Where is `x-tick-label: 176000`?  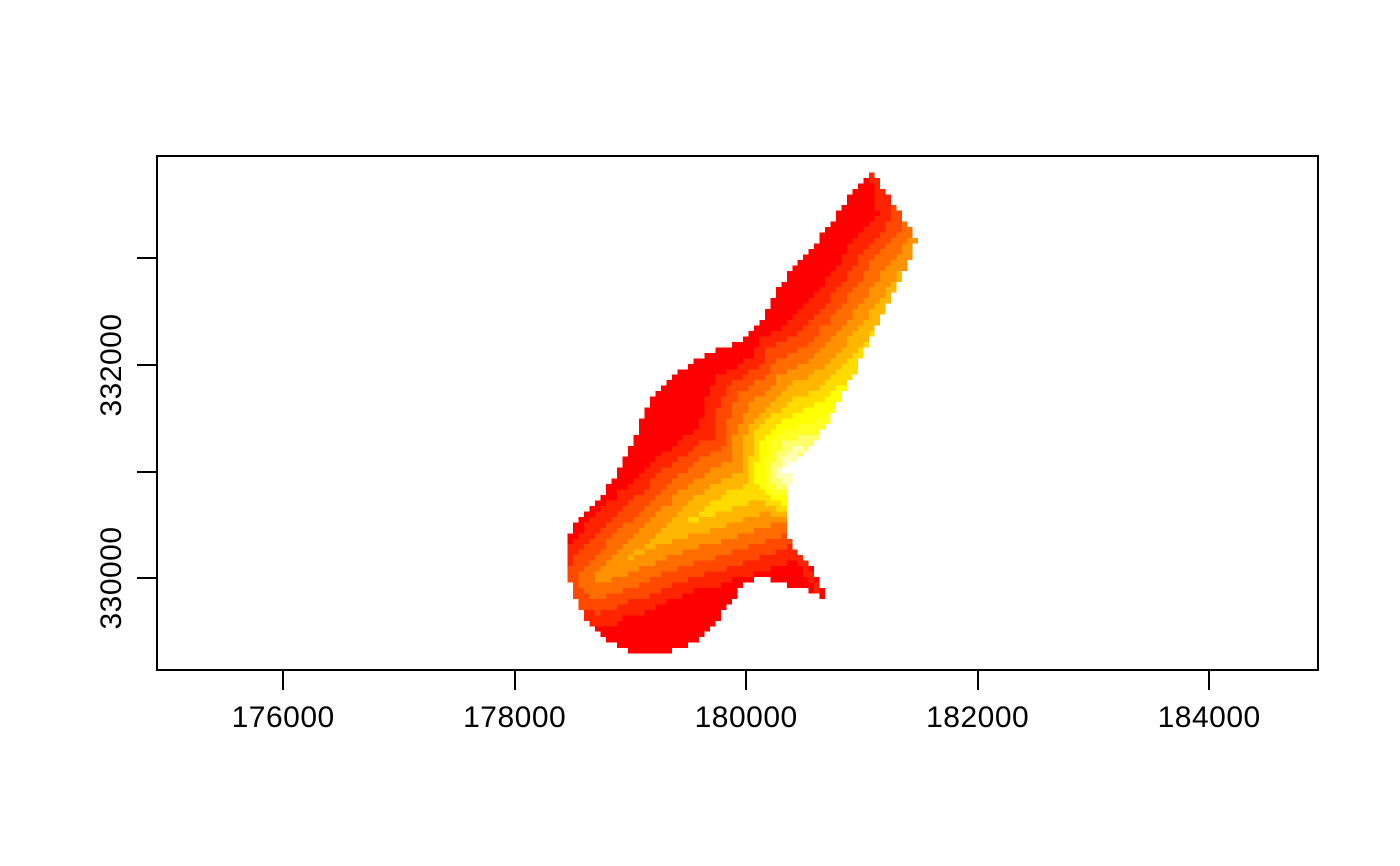
x-tick-label: 176000 is located at coordinates (283, 717).